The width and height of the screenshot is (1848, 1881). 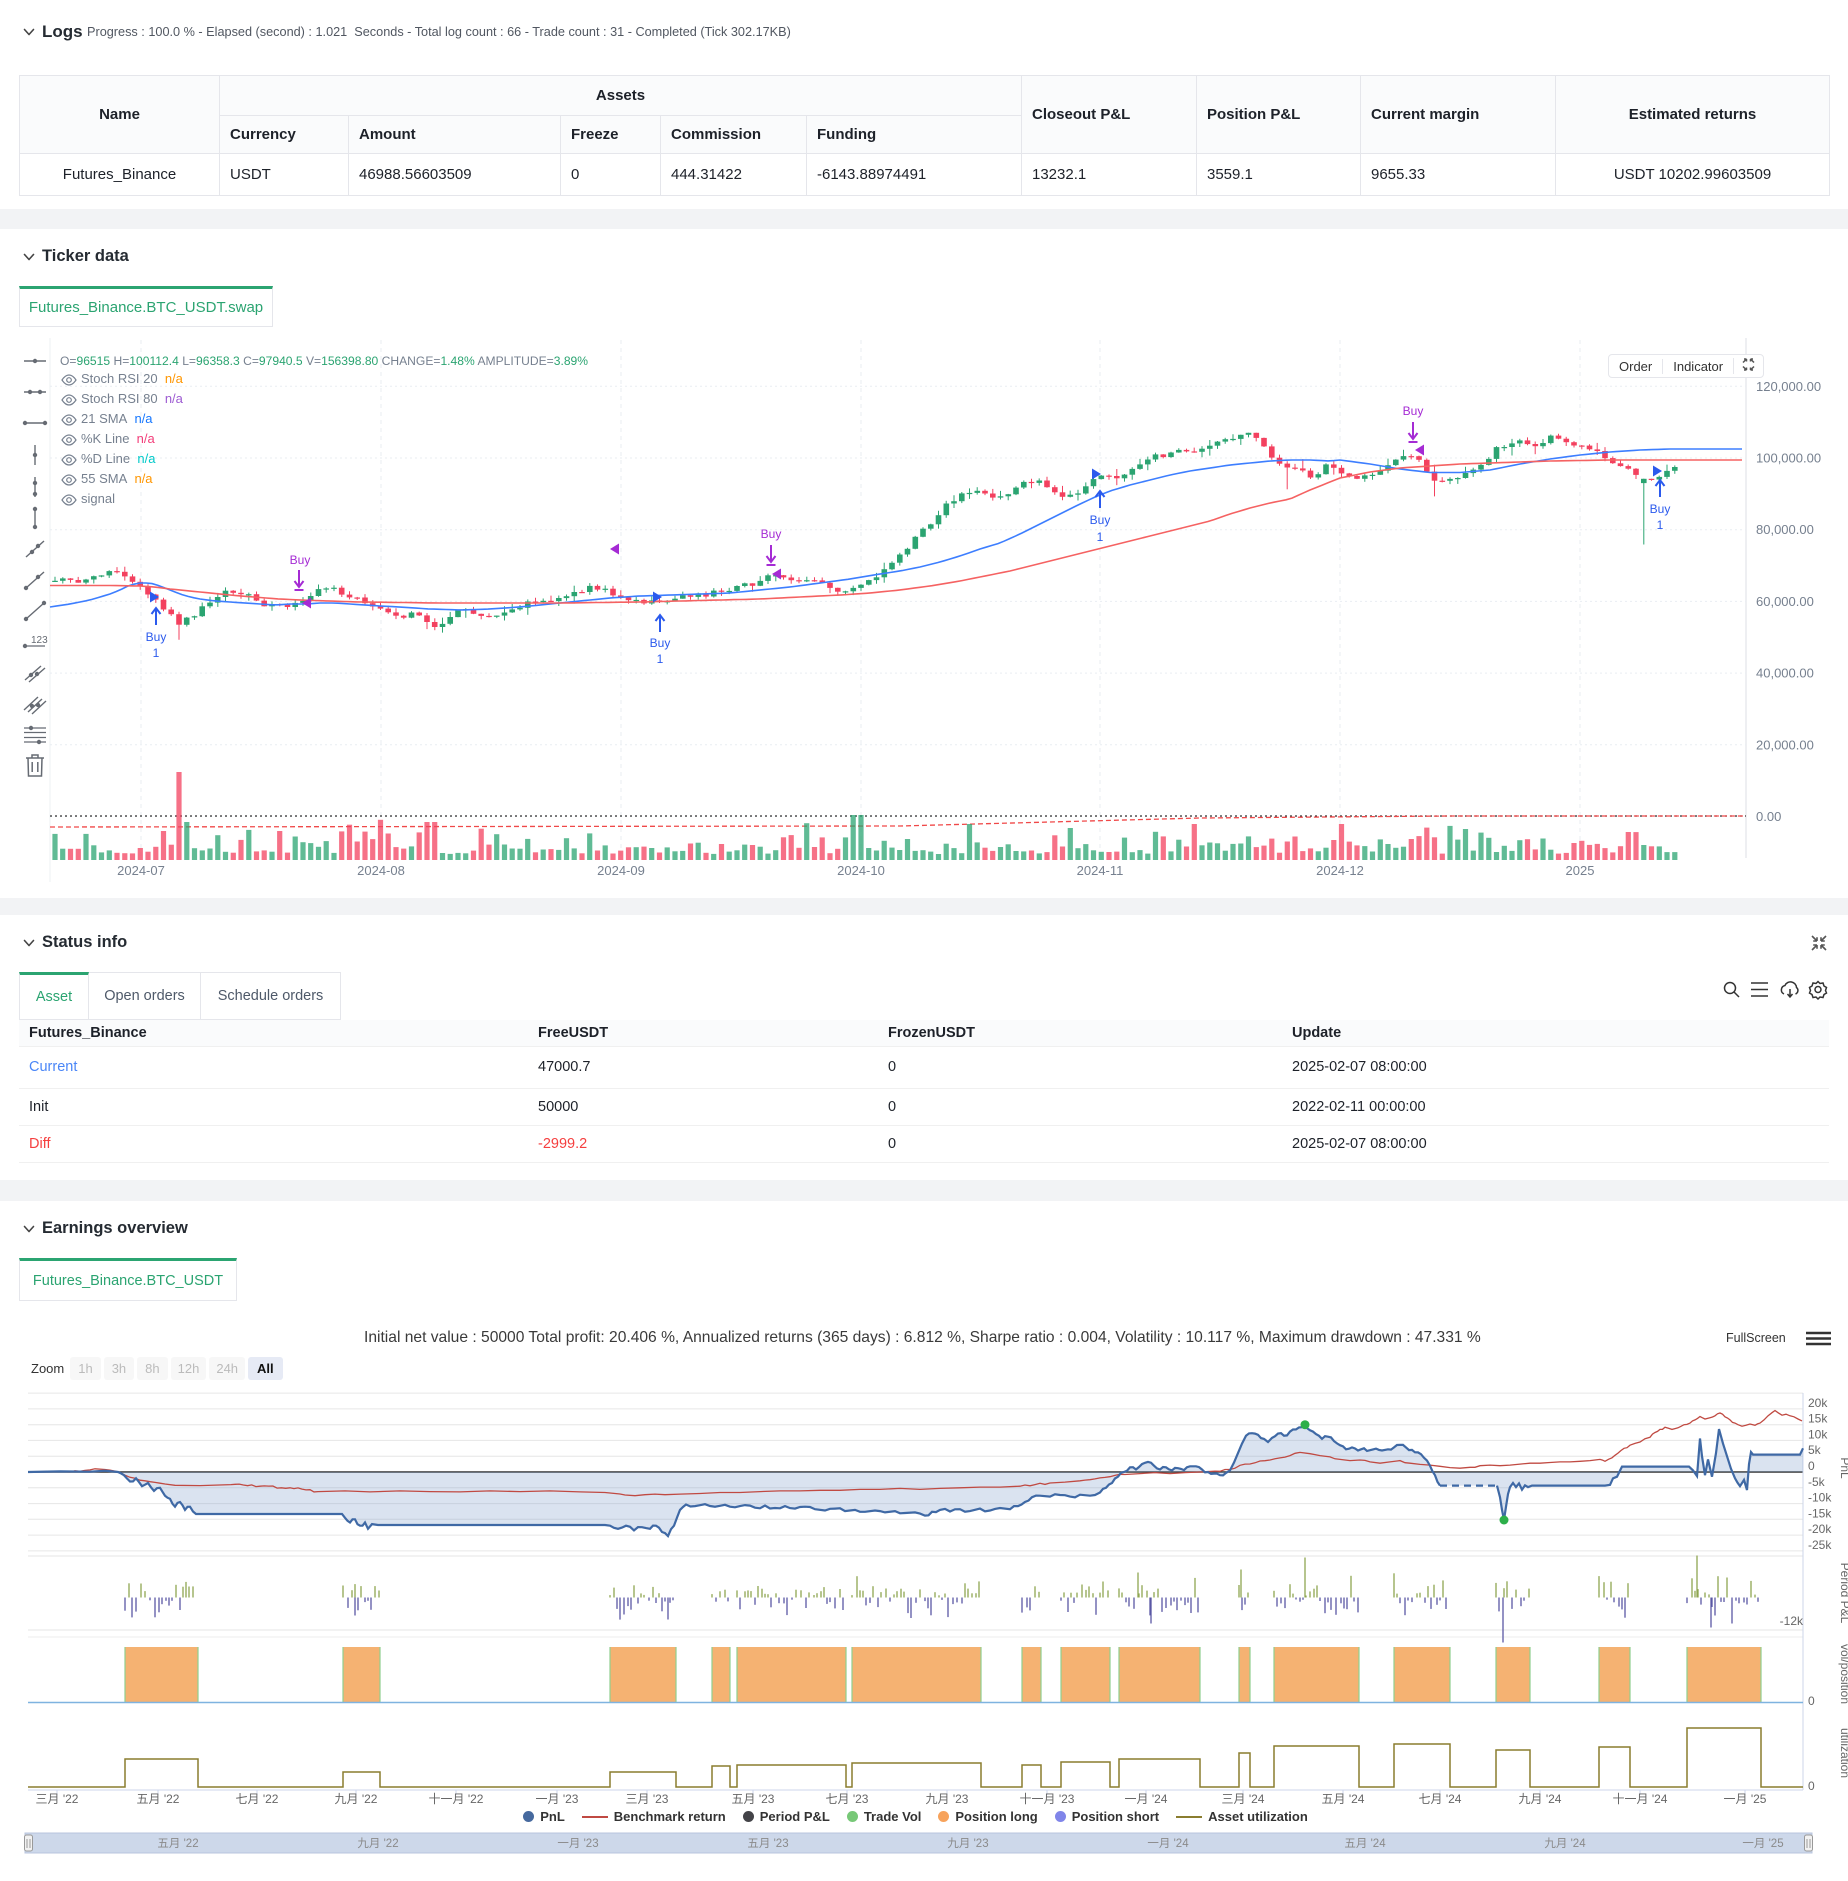 I want to click on svg-text: 60,000.00, so click(x=1785, y=601).